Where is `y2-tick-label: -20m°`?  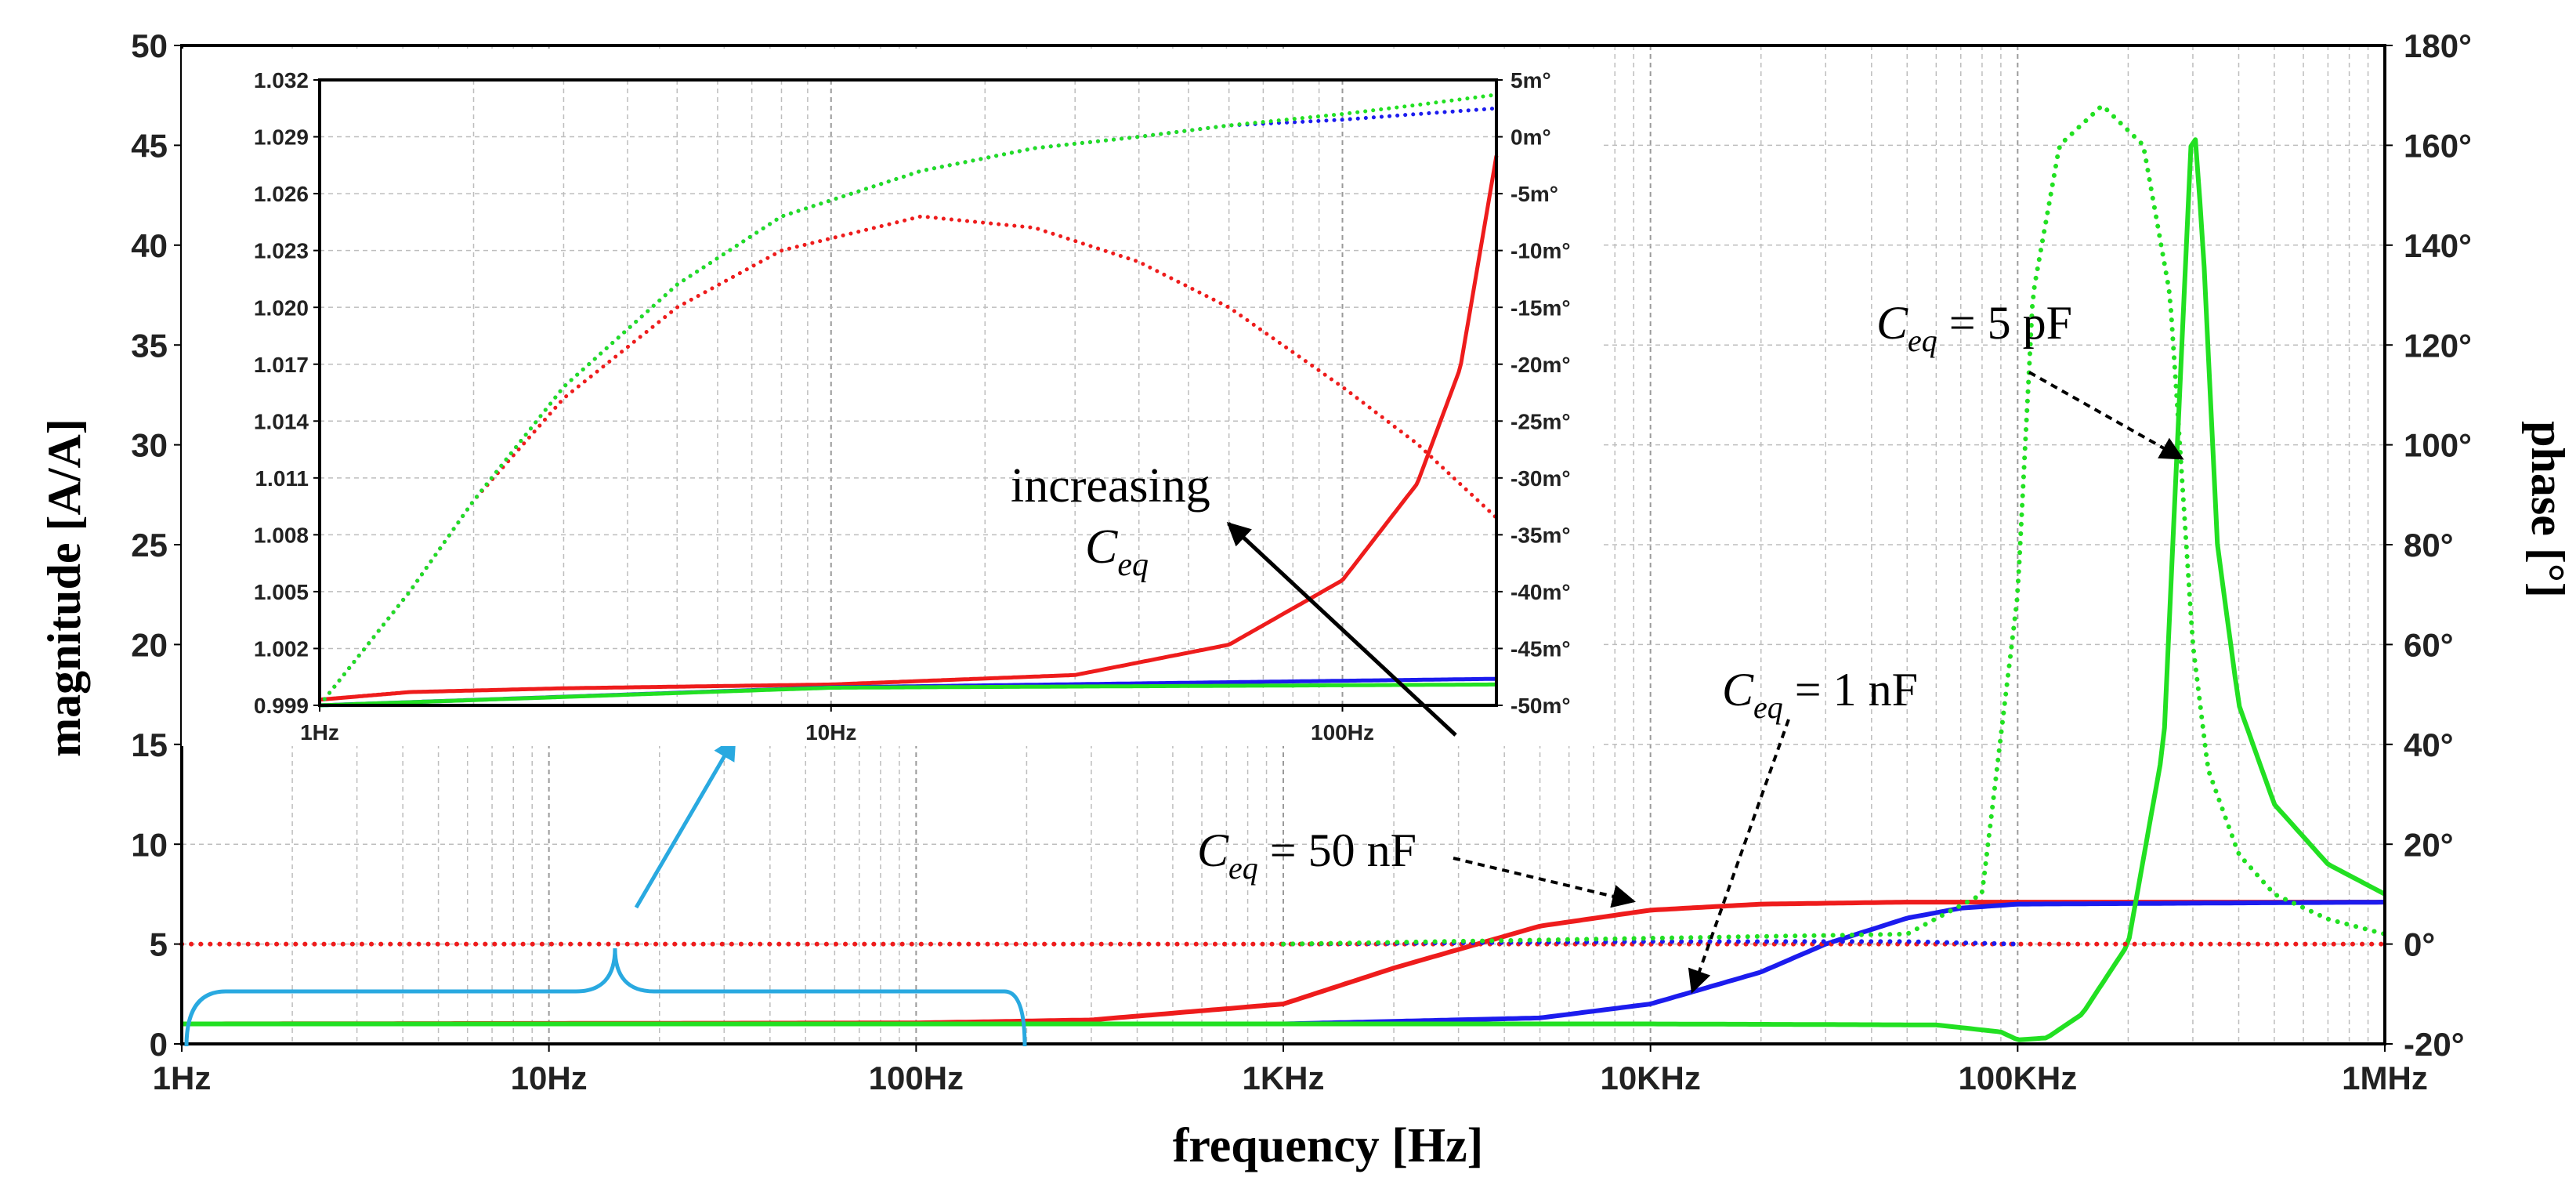
y2-tick-label: -20m° is located at coordinates (1541, 365).